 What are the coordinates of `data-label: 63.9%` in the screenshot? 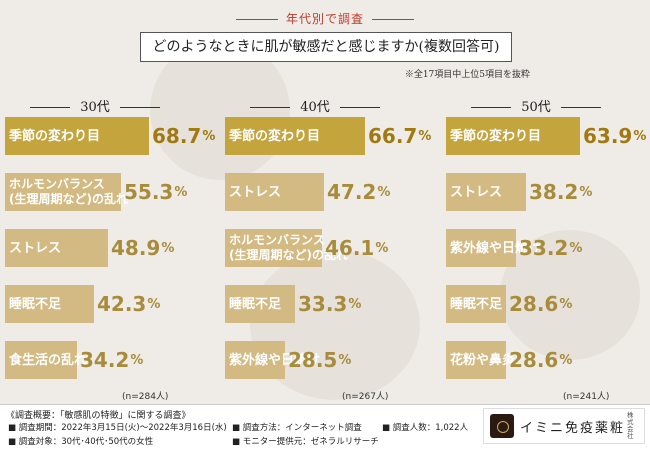 It's located at (614, 136).